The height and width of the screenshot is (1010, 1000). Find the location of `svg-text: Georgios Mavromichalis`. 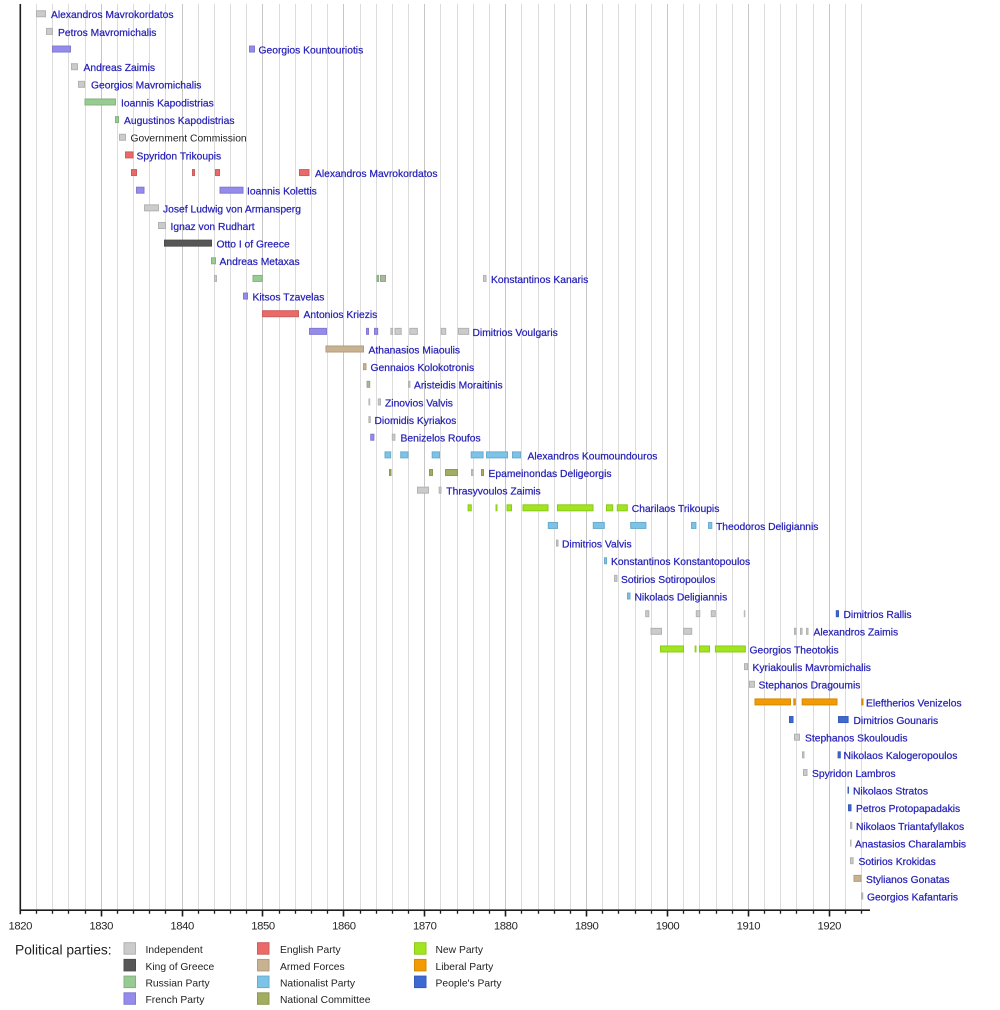

svg-text: Georgios Mavromichalis is located at coordinates (146, 86).